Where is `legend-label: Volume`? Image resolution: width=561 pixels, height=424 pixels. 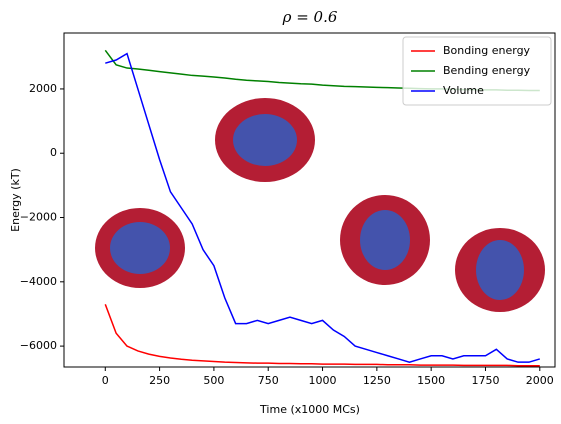
legend-label: Volume is located at coordinates (463, 90).